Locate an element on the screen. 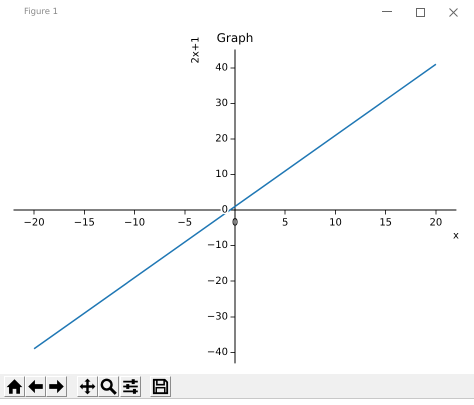  y-tick-label: −30 is located at coordinates (217, 316).